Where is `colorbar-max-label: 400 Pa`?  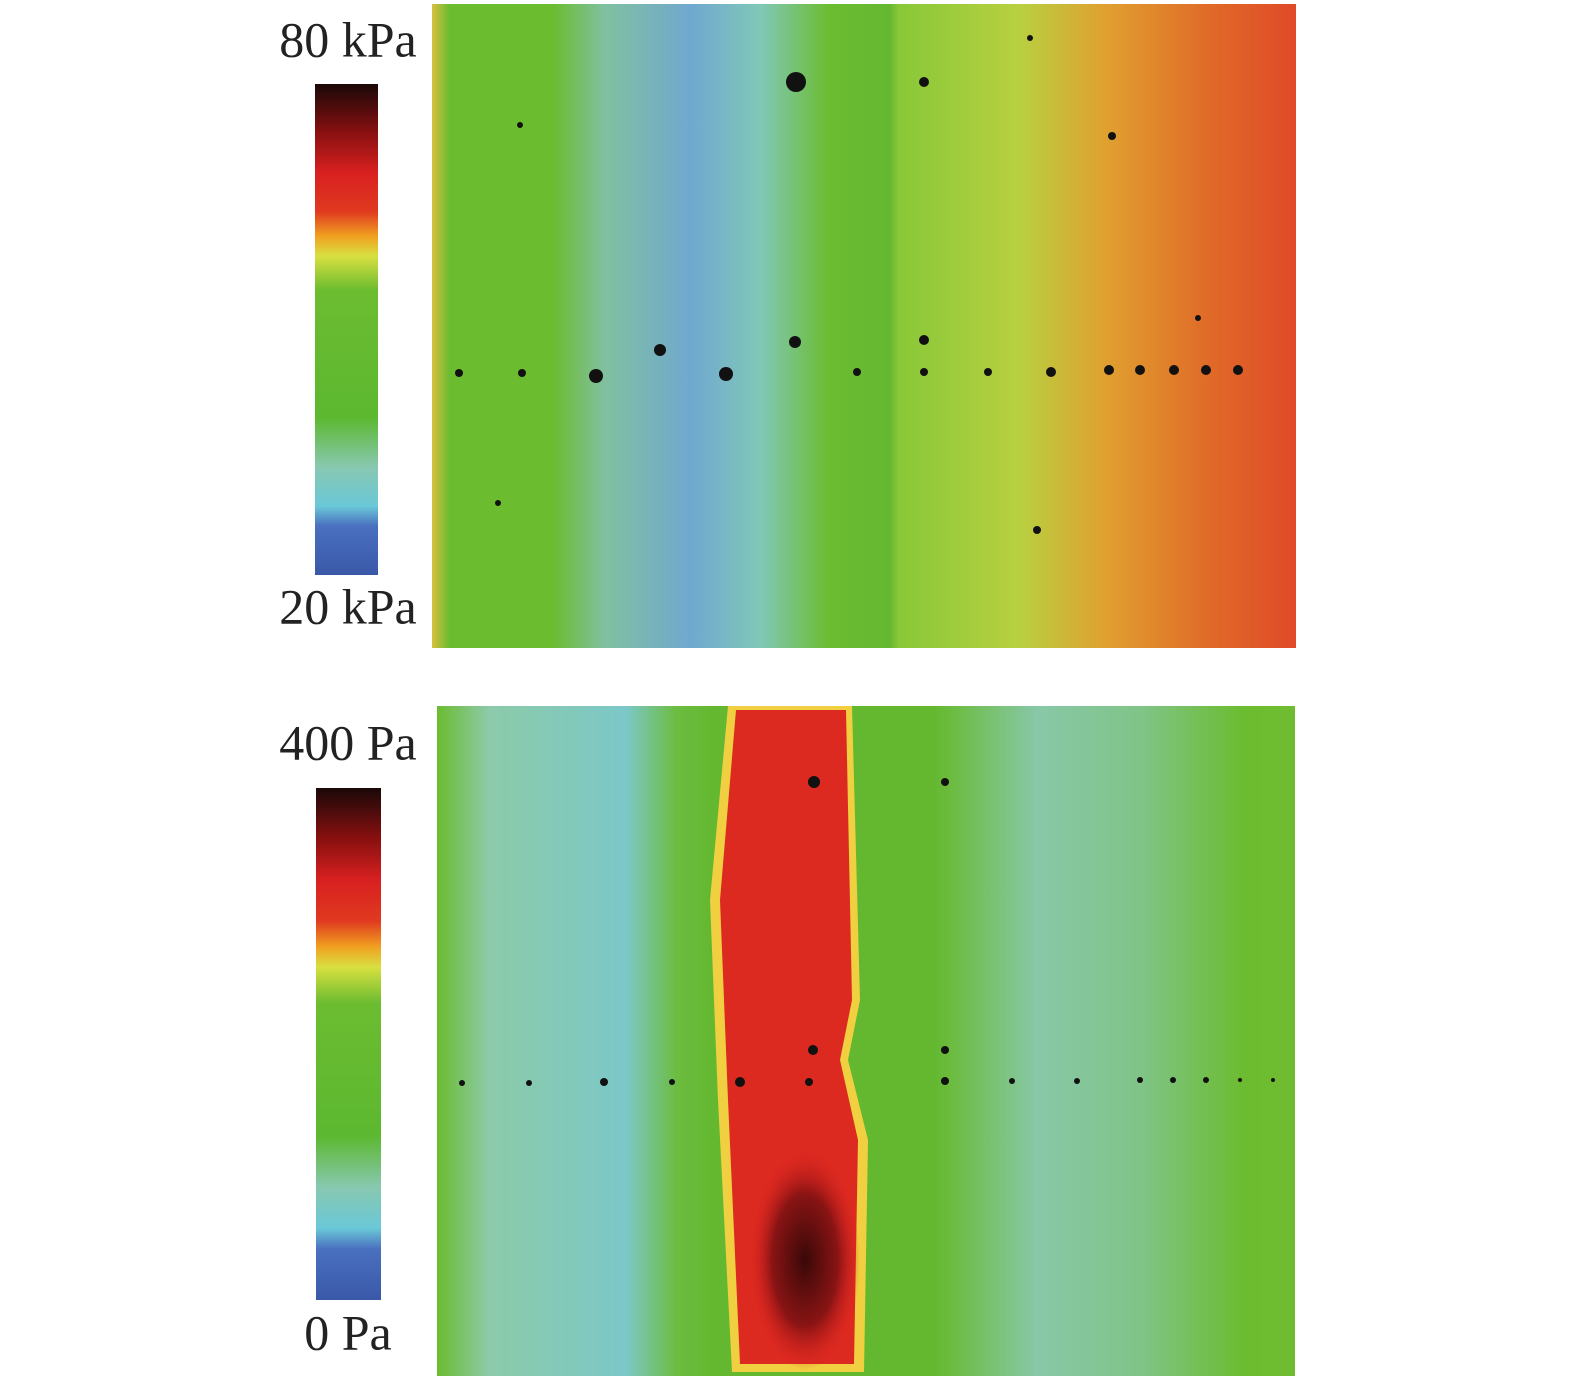
colorbar-max-label: 400 Pa is located at coordinates (348, 742).